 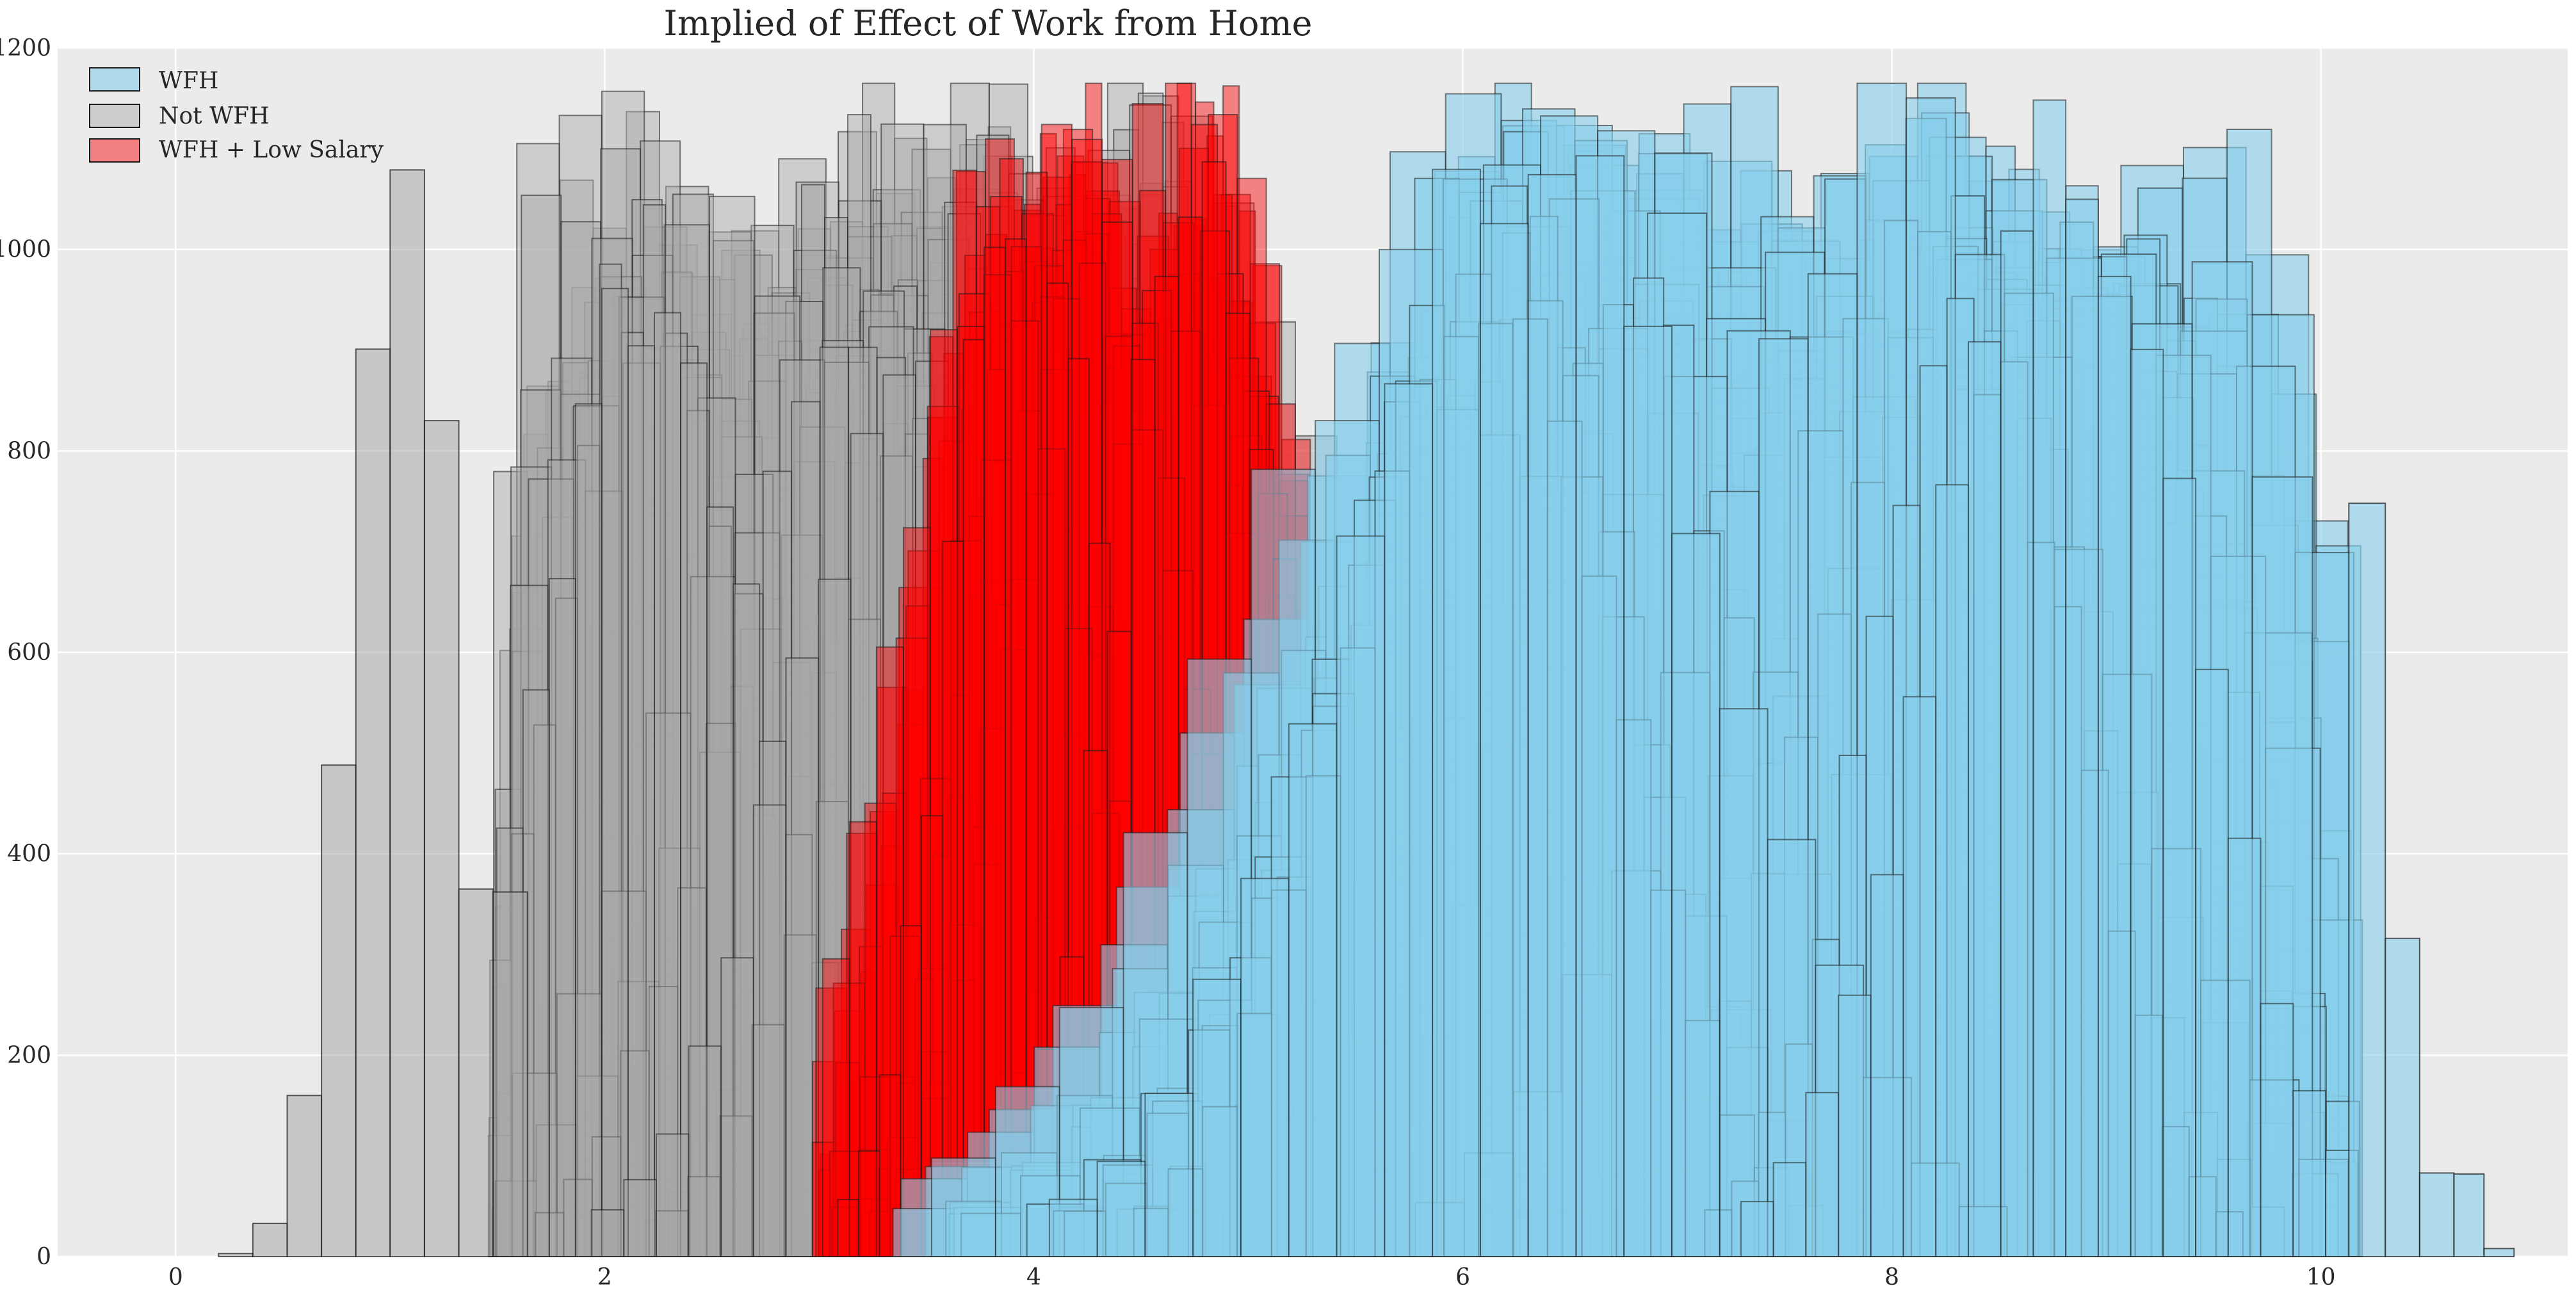 What do you see at coordinates (1462, 1278) in the screenshot?
I see `x-tick-label: 6` at bounding box center [1462, 1278].